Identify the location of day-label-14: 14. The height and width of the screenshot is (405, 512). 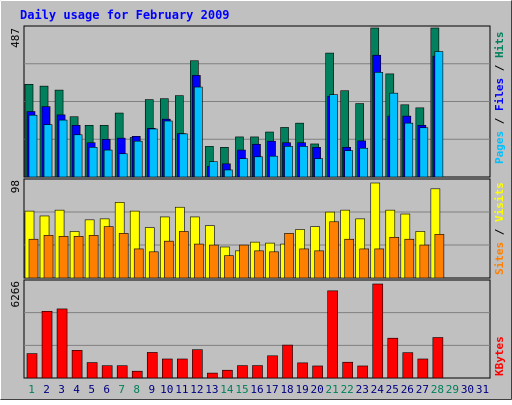
(227, 389).